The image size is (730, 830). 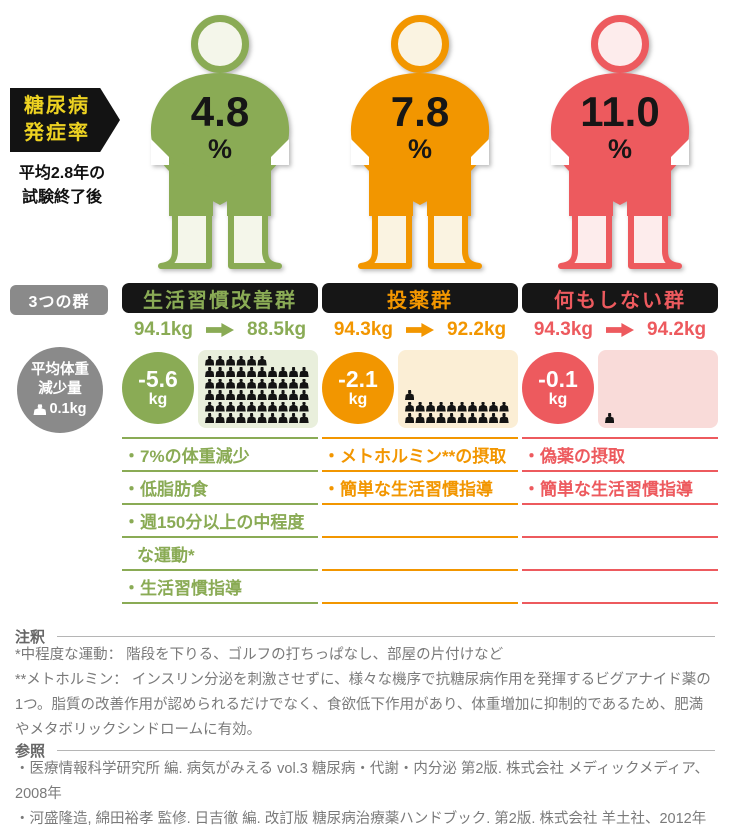 I want to click on list-row: ・生活習慣指導, so click(x=220, y=587).